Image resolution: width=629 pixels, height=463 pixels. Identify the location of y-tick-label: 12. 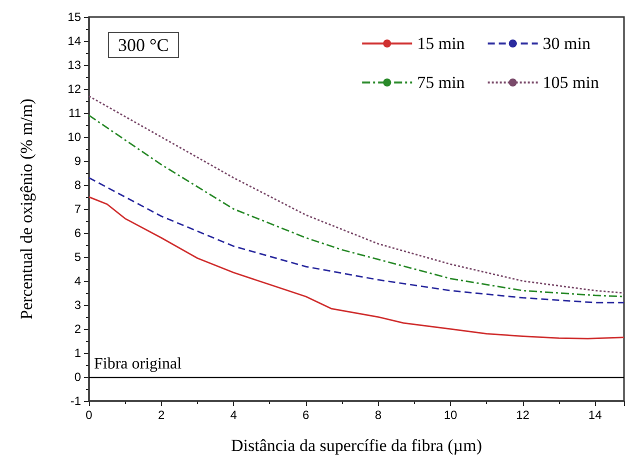
(75, 89).